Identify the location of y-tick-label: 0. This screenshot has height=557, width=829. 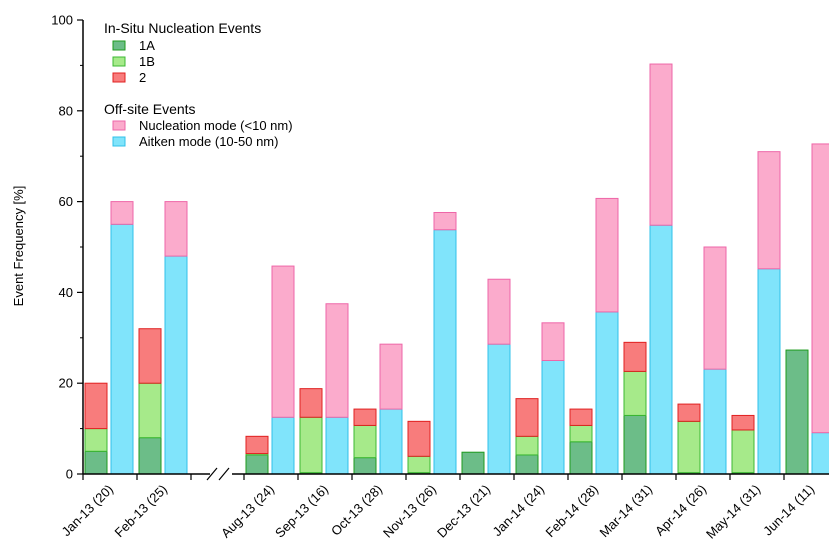
(69, 474).